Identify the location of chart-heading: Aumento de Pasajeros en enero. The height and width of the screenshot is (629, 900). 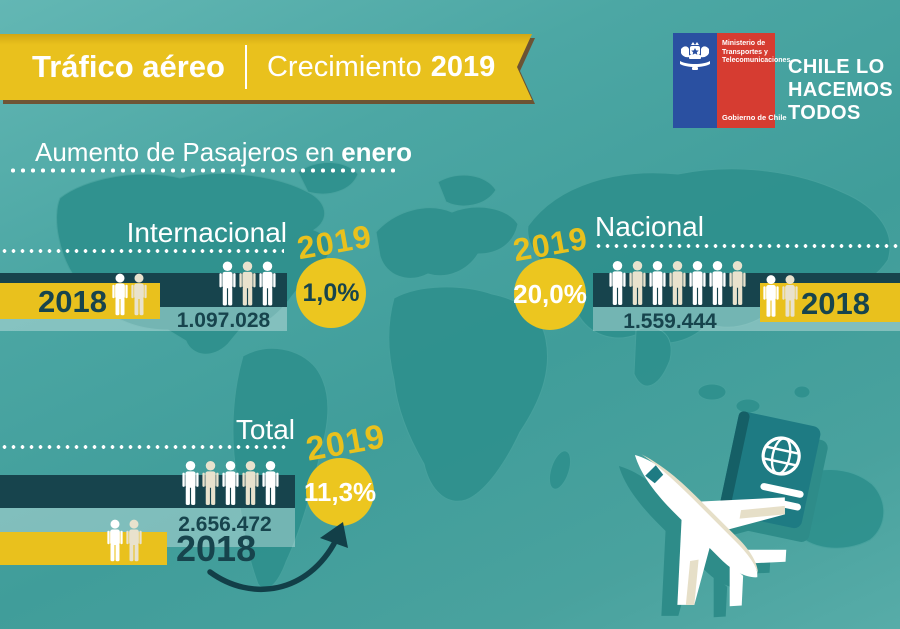
(223, 152).